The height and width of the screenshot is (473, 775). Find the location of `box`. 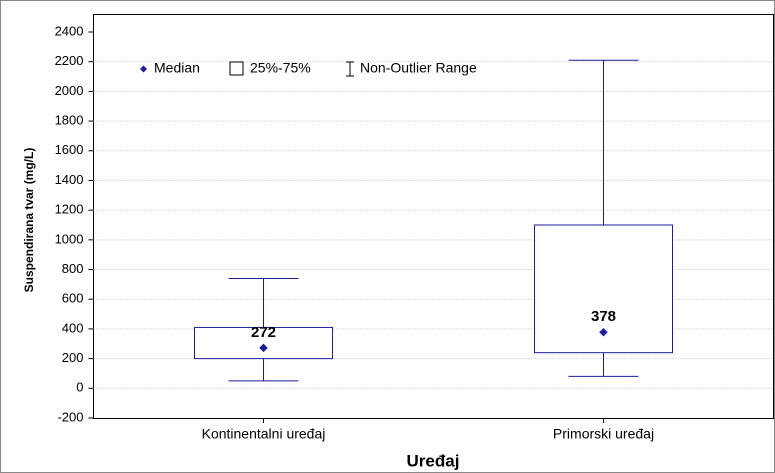

box is located at coordinates (263, 343).